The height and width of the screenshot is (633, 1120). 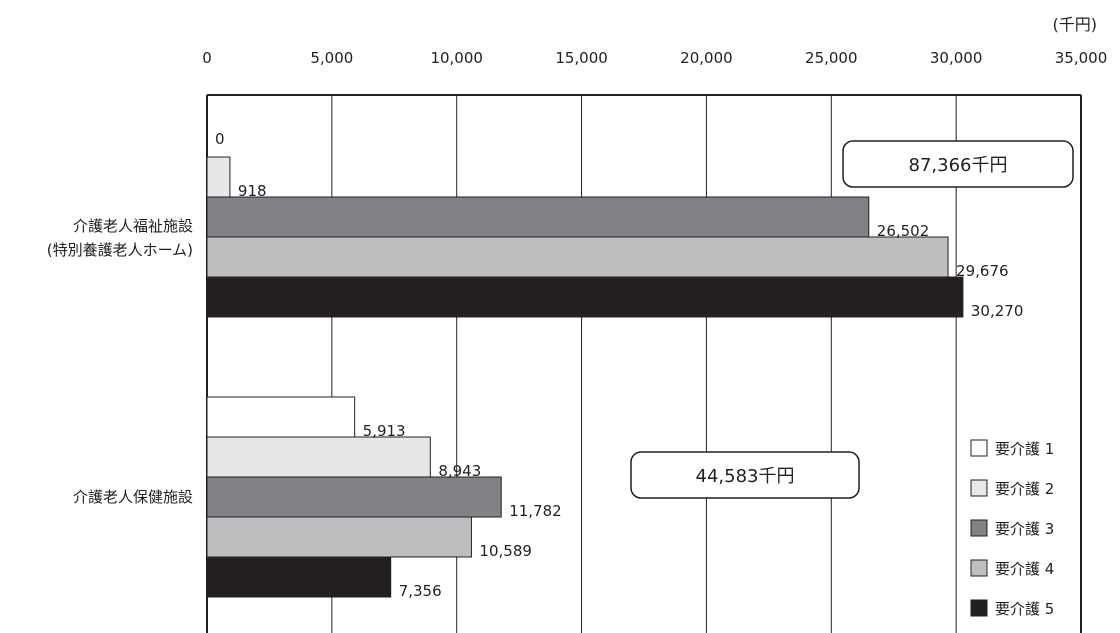 I want to click on data-label: 5,913, so click(x=384, y=431).